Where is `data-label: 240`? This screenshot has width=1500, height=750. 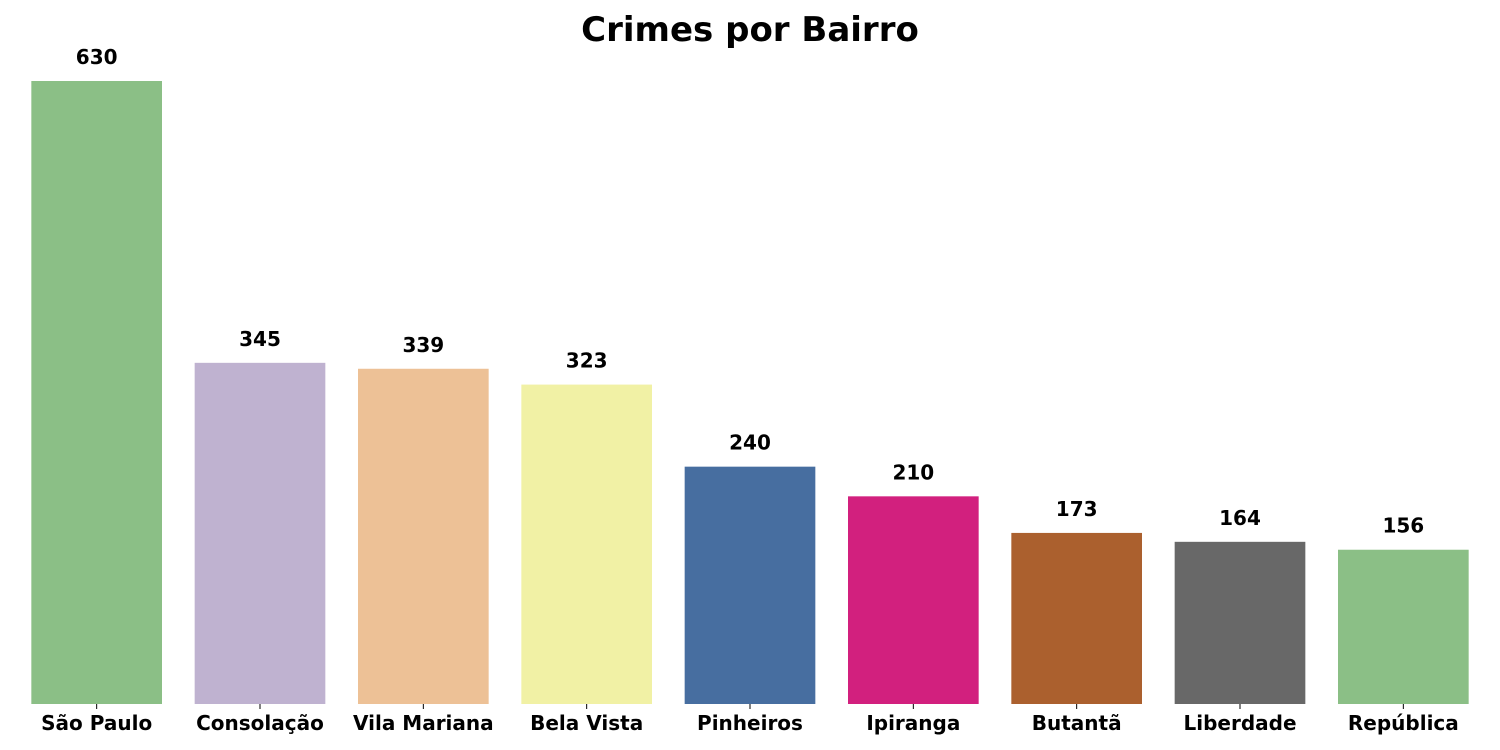 data-label: 240 is located at coordinates (750, 443).